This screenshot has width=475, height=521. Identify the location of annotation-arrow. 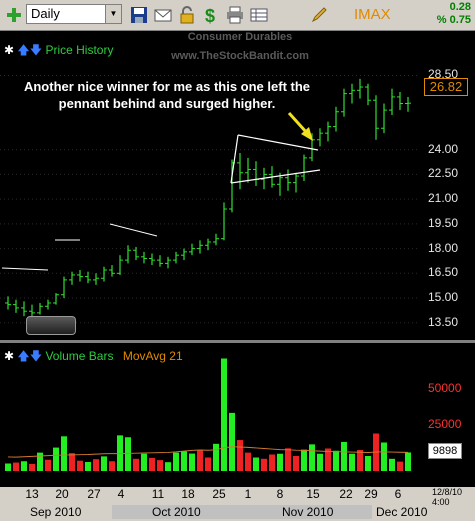
(300, 126).